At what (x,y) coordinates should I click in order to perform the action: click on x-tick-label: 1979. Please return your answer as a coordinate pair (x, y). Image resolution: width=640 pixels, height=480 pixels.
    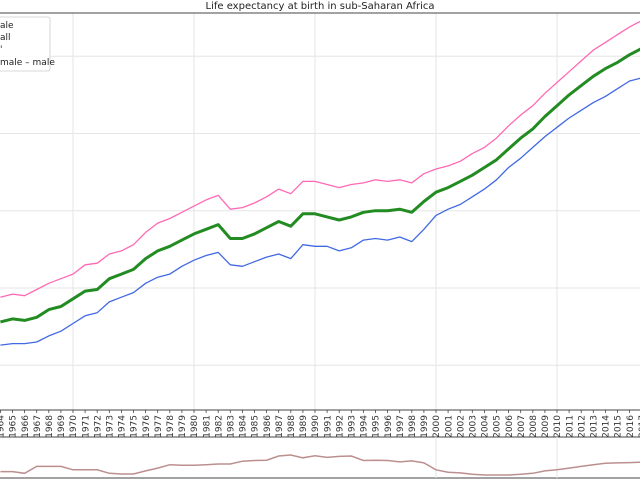
    Looking at the image, I should click on (183, 426).